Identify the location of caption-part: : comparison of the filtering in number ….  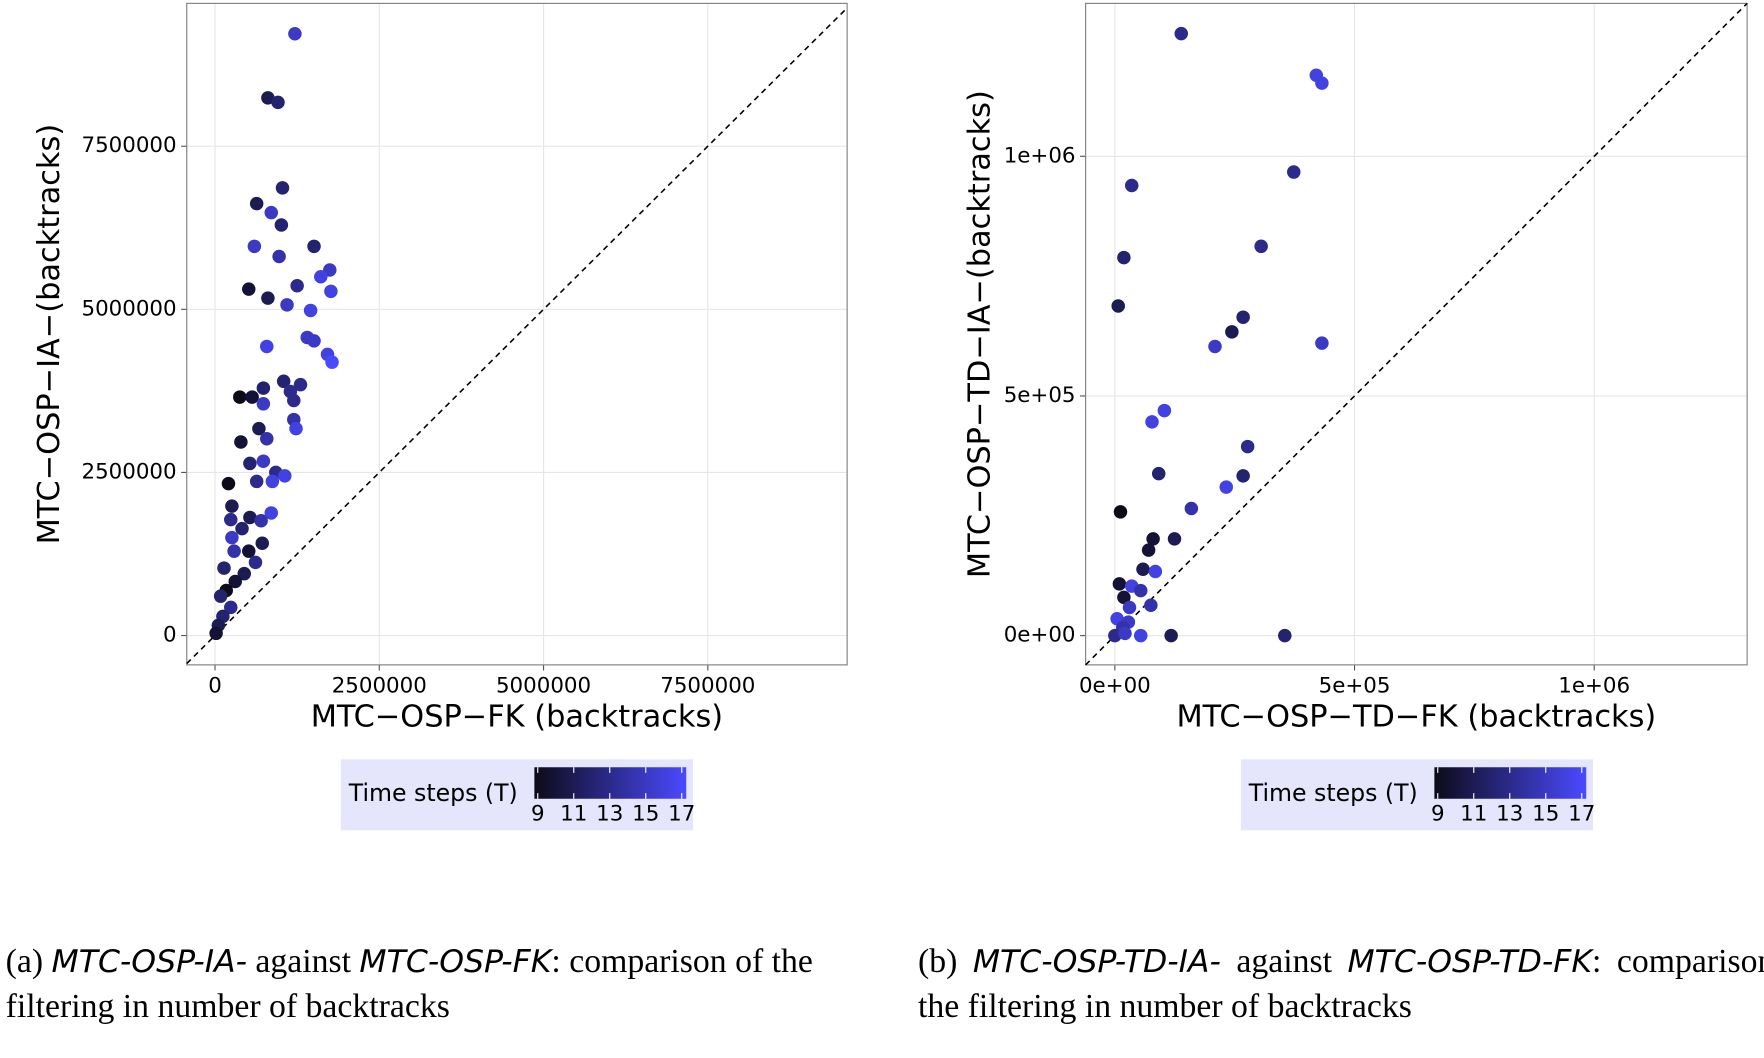
(1341, 983).